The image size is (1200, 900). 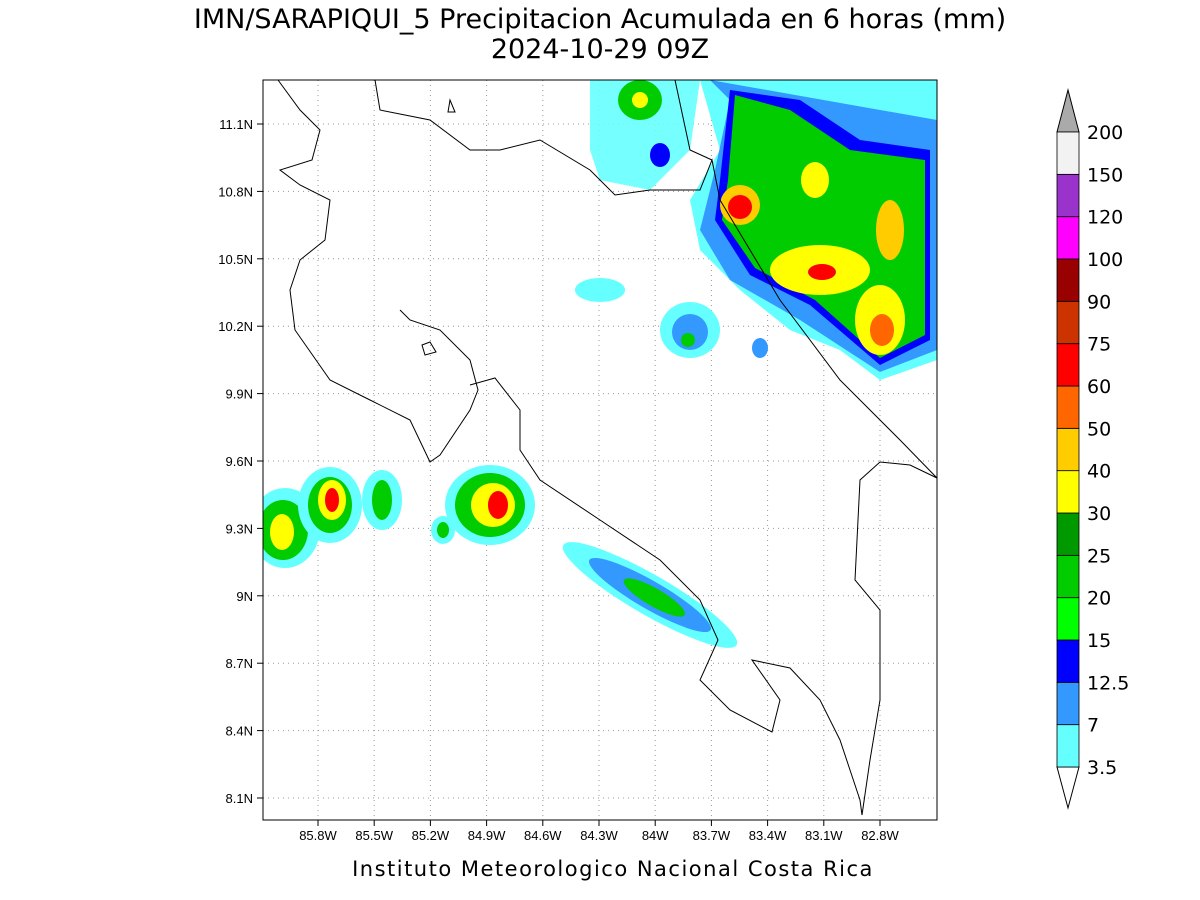 I want to click on lat-tick-label: 8.1N, so click(x=239, y=798).